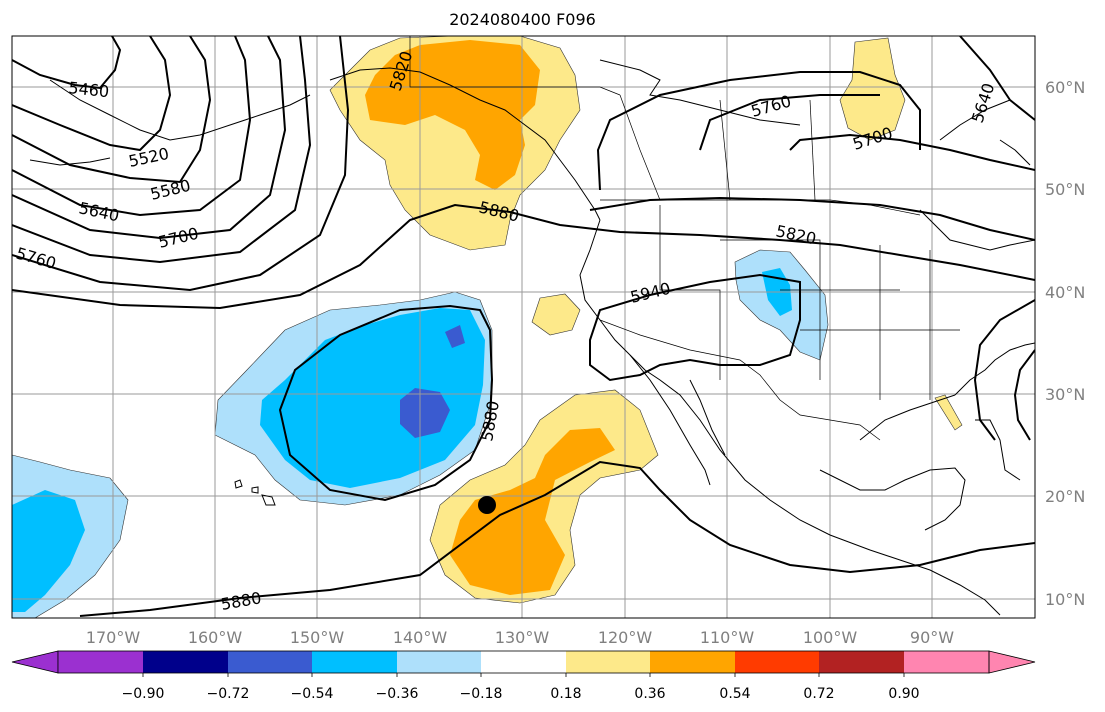 The width and height of the screenshot is (1105, 712). What do you see at coordinates (1065, 496) in the screenshot?
I see `lat-tick-label: 20°N` at bounding box center [1065, 496].